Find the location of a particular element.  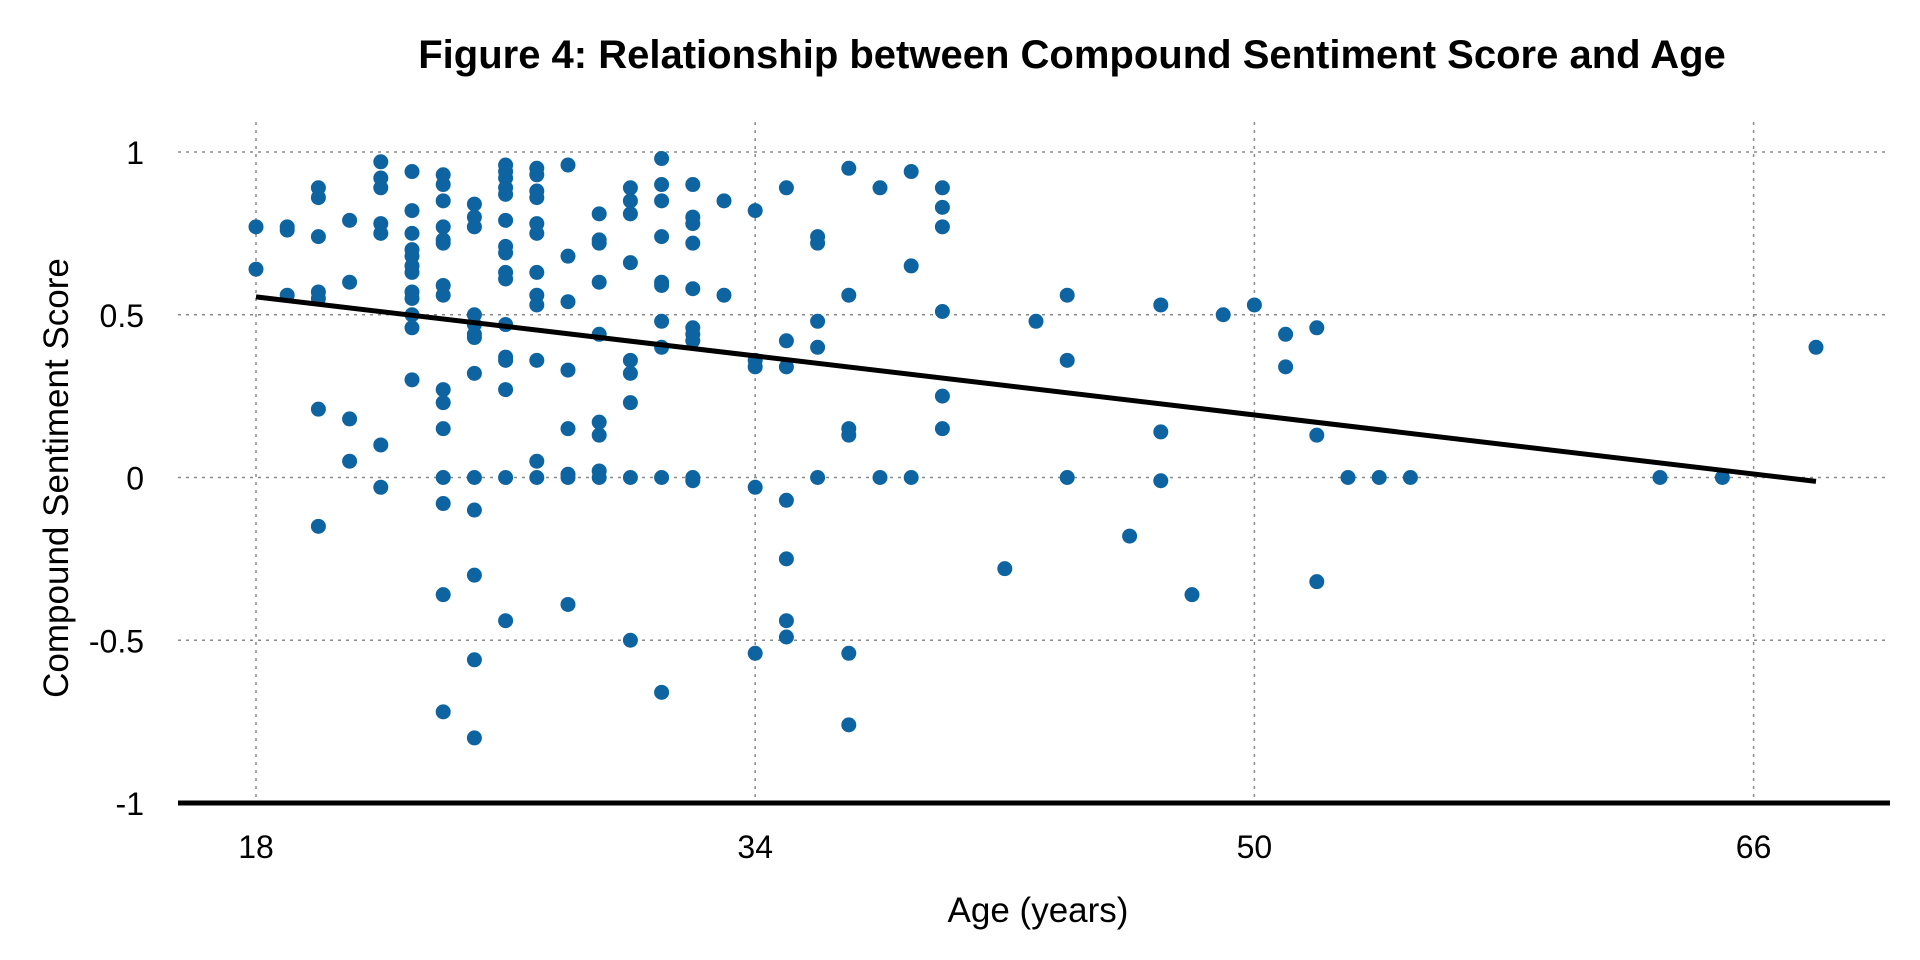

y-tick-label: -0.5 is located at coordinates (116, 641).